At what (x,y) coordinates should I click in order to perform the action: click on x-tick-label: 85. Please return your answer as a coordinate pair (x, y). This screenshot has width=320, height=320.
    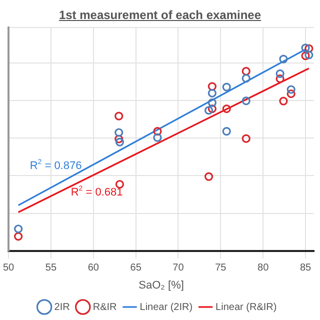
    Looking at the image, I should click on (306, 268).